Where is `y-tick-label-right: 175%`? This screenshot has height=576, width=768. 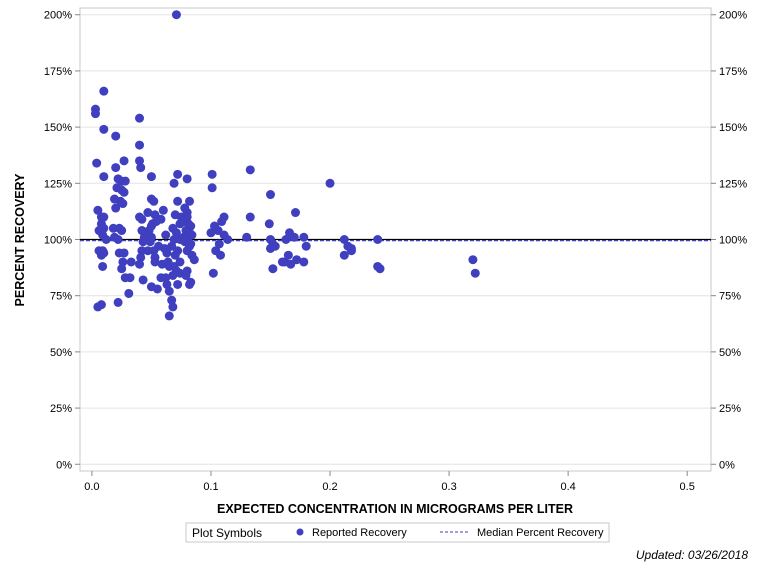
y-tick-label-right: 175% is located at coordinates (733, 72).